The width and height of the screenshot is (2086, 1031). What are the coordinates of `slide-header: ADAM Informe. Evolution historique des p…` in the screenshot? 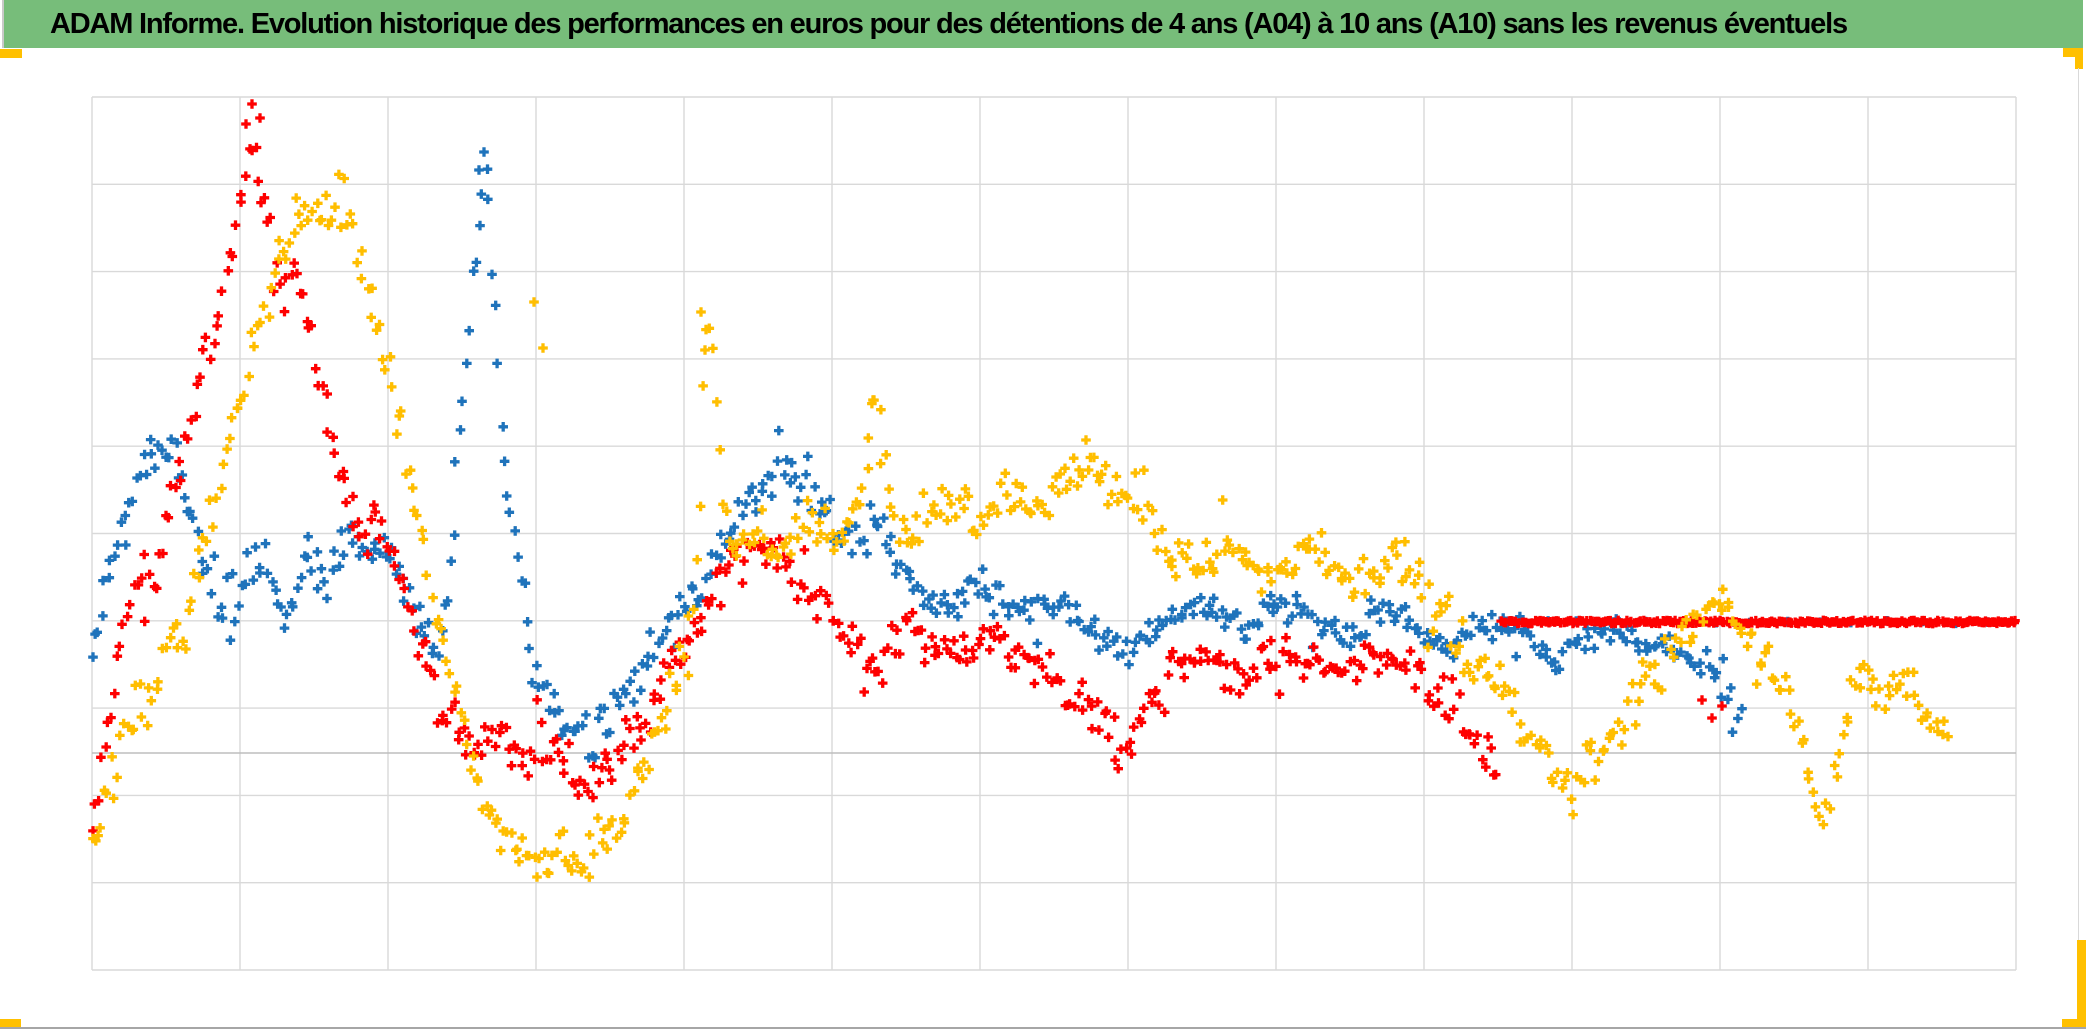 It's located at (1043, 24).